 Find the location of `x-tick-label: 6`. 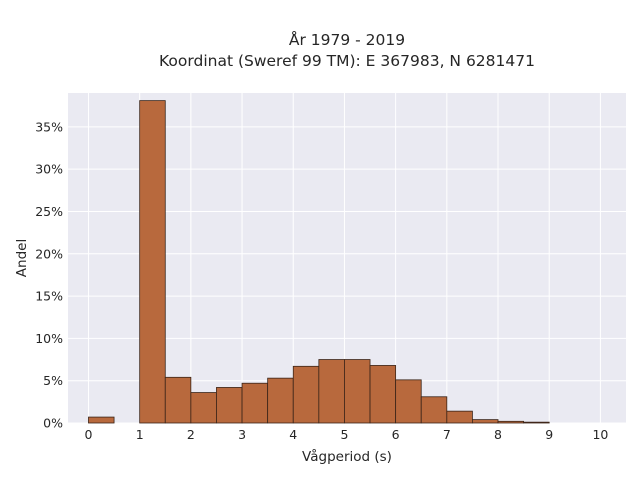

x-tick-label: 6 is located at coordinates (396, 434).